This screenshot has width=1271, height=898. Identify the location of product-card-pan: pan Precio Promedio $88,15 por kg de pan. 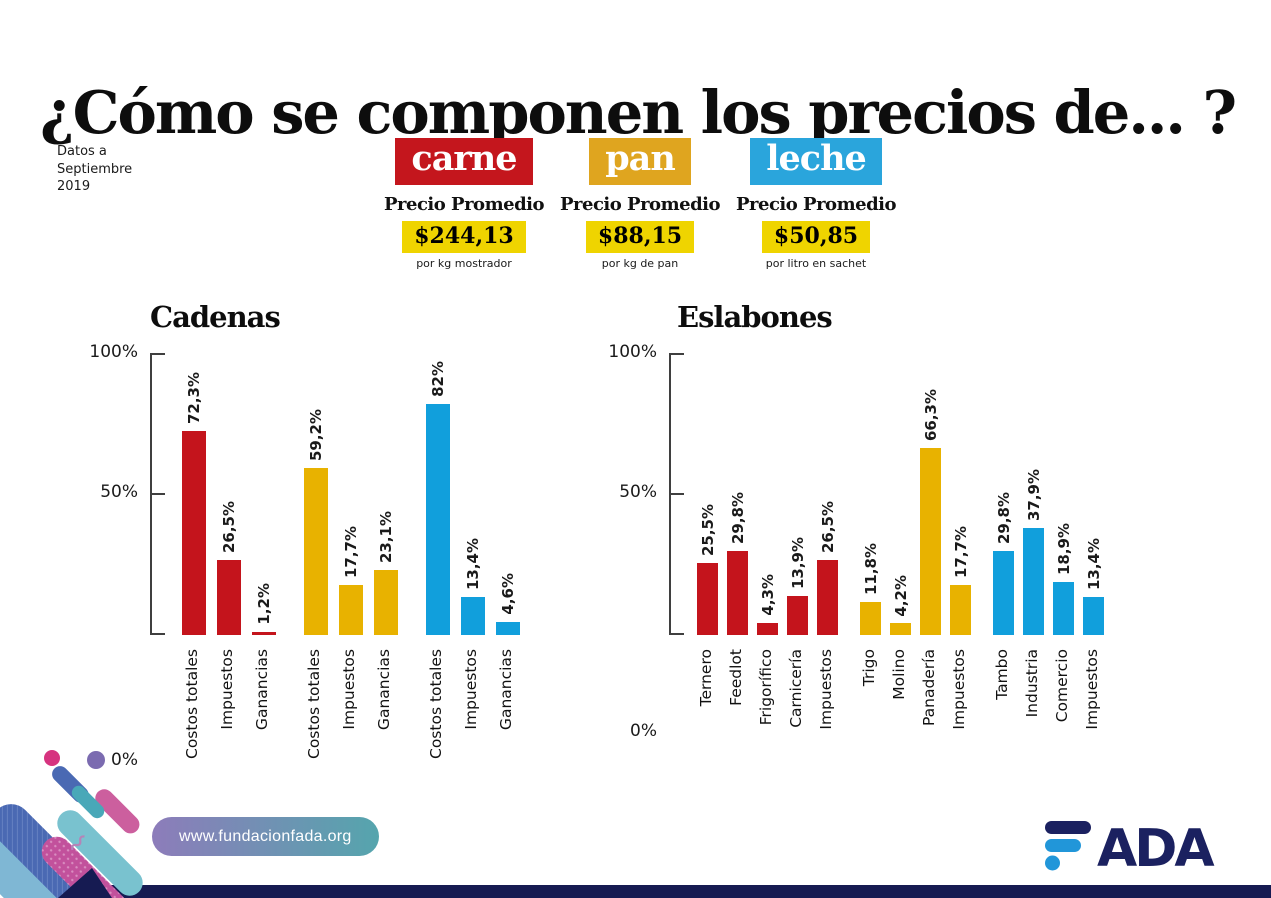
(640, 204).